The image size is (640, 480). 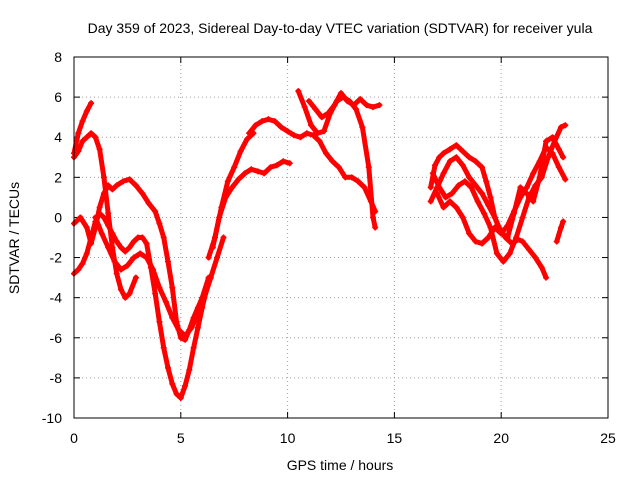 What do you see at coordinates (288, 438) in the screenshot?
I see `x-tick-label: 10` at bounding box center [288, 438].